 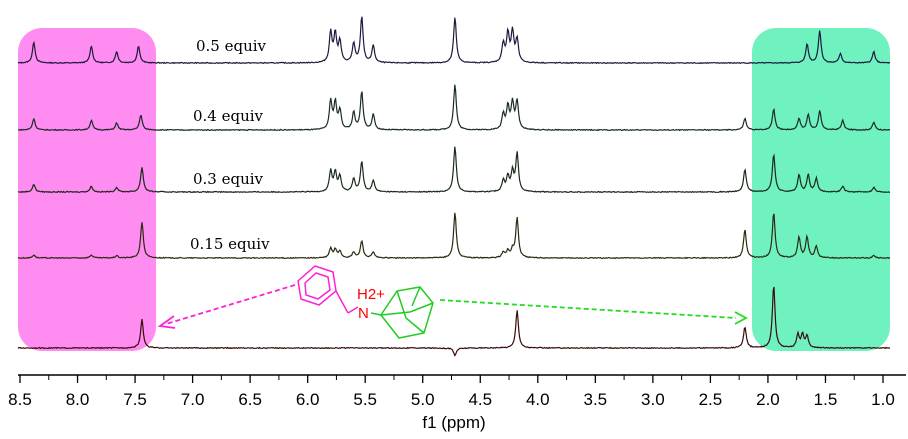 What do you see at coordinates (250, 399) in the screenshot?
I see `x-tick-label-6.5: 6.5` at bounding box center [250, 399].